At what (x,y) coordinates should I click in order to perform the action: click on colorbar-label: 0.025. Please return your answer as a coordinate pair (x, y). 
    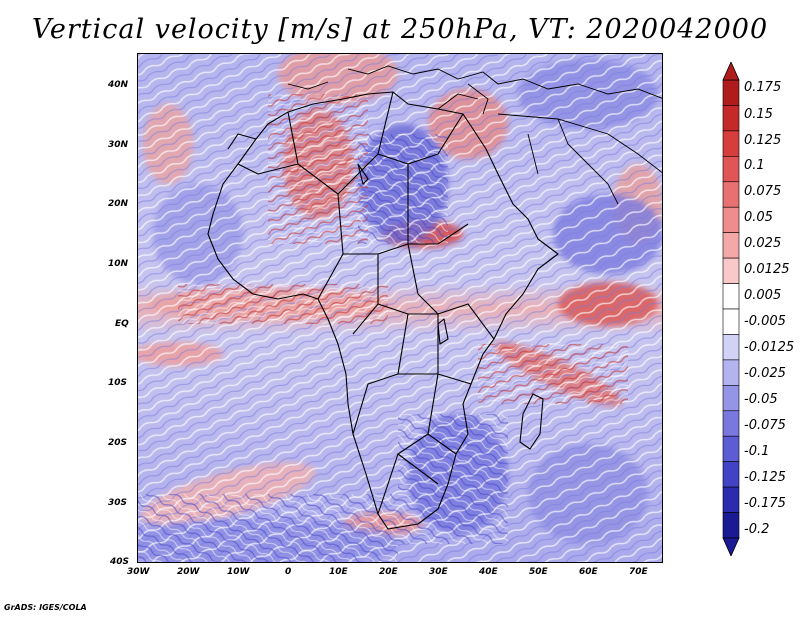
    Looking at the image, I should click on (763, 243).